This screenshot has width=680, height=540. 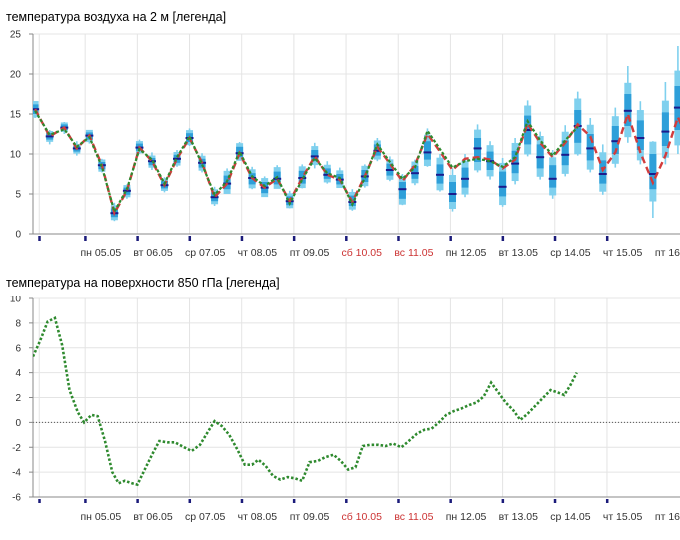 What do you see at coordinates (116, 17) in the screenshot?
I see `chart-title: температура воздуха на 2 м [легенда]` at bounding box center [116, 17].